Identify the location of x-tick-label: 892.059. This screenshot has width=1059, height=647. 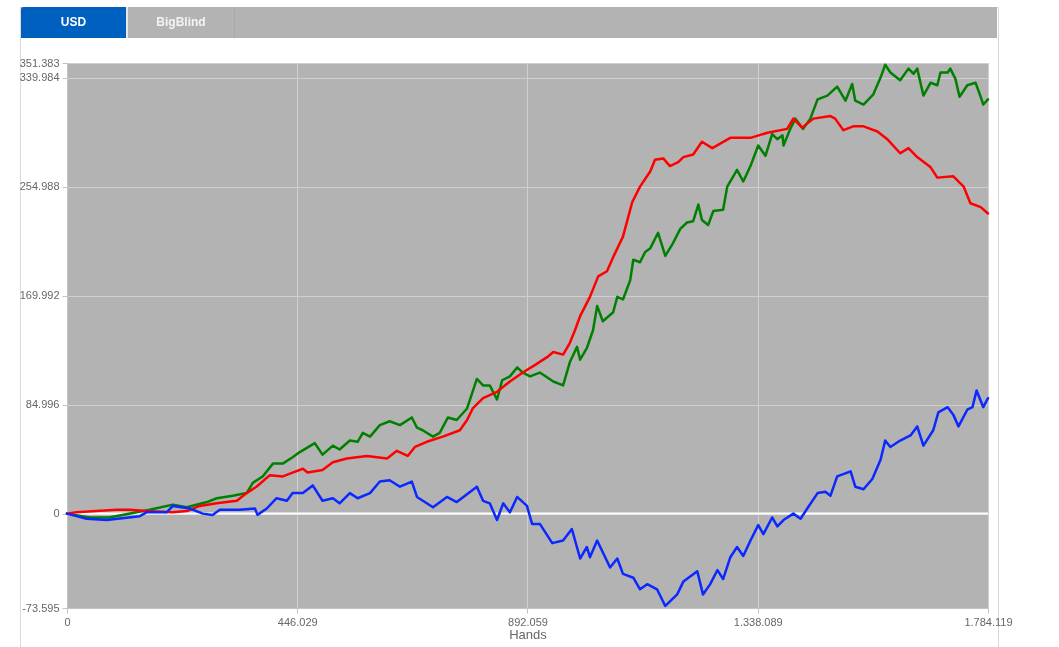
(528, 621).